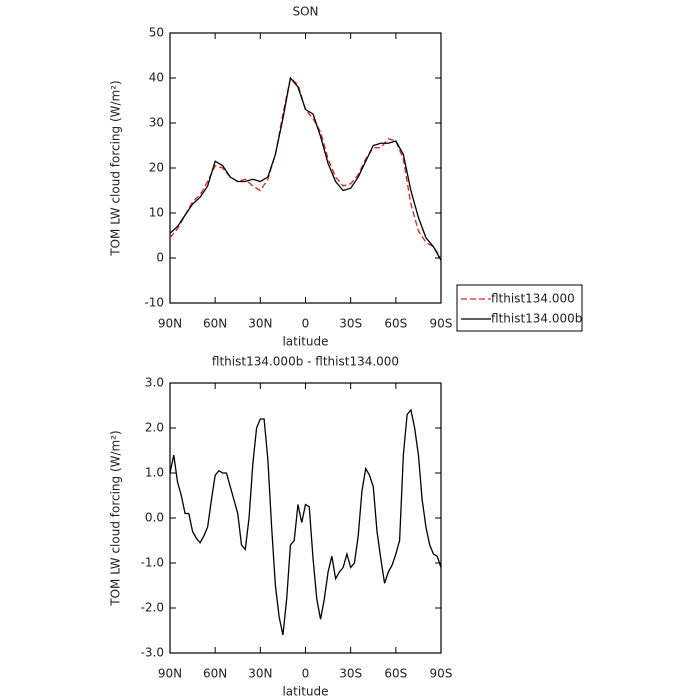 The width and height of the screenshot is (700, 700). I want to click on chart-title: flthist134.000b - flthist134.000, so click(305, 362).